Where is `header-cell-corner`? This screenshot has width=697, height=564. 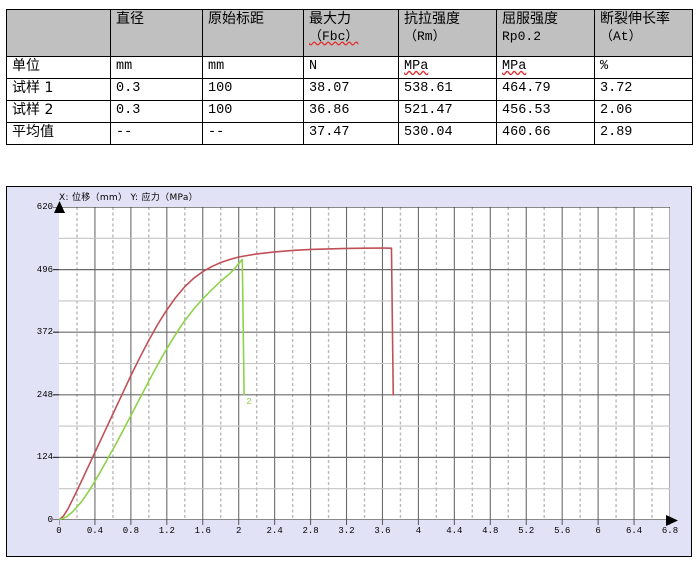
header-cell-corner is located at coordinates (58, 33).